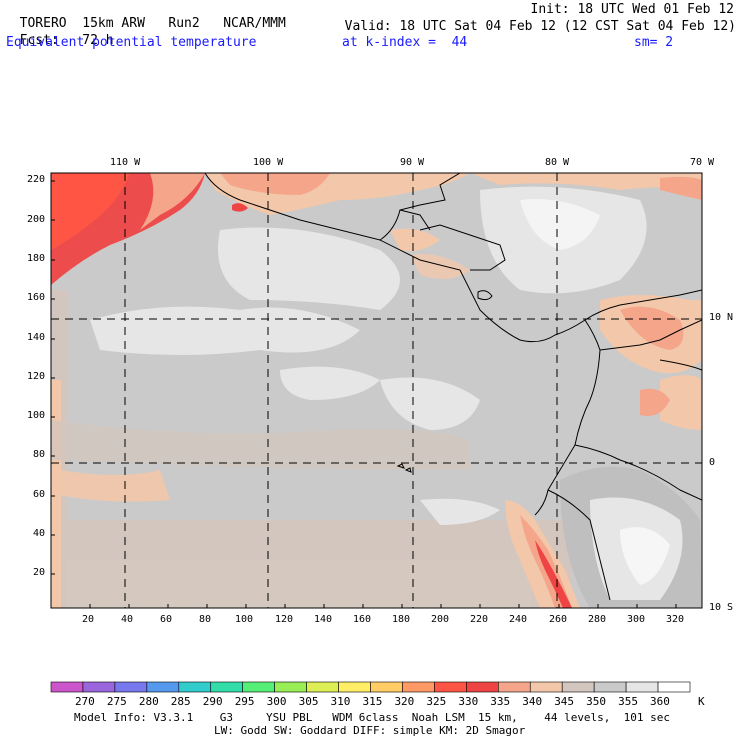 The image size is (740, 740). Describe the element at coordinates (440, 619) in the screenshot. I see `x-tick: 200` at that location.